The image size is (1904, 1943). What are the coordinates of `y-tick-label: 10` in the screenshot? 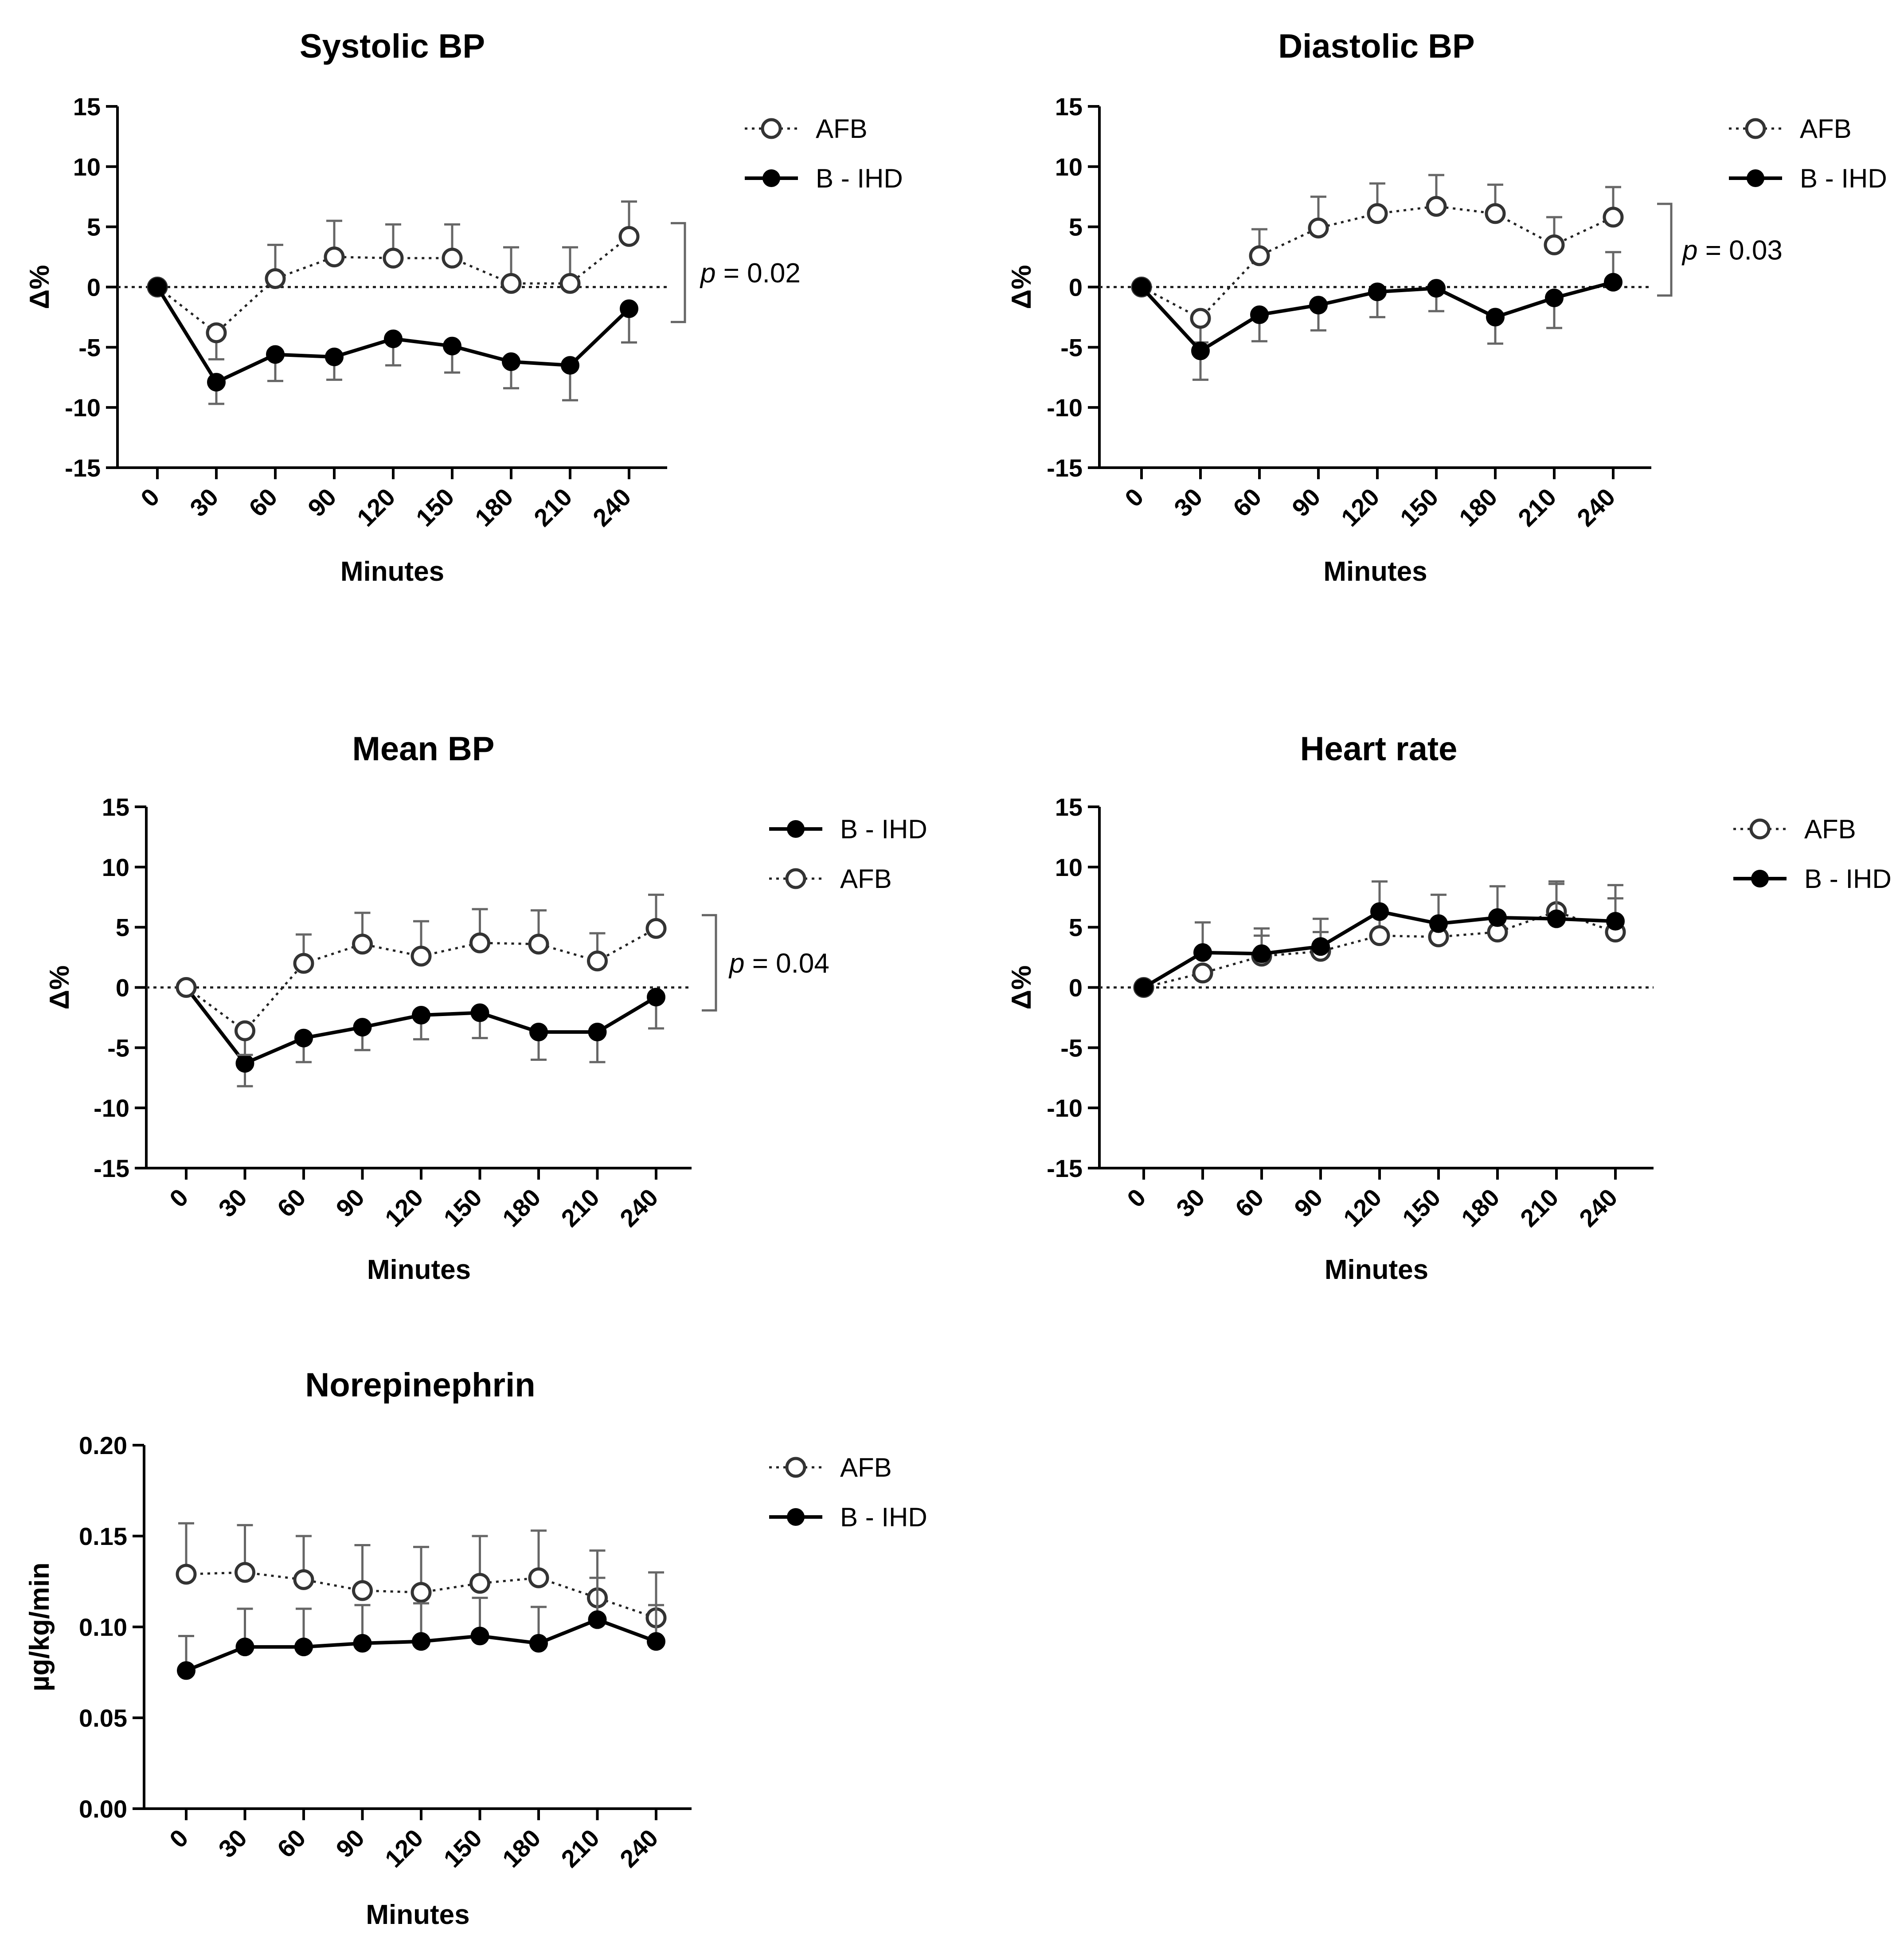 It's located at (1069, 867).